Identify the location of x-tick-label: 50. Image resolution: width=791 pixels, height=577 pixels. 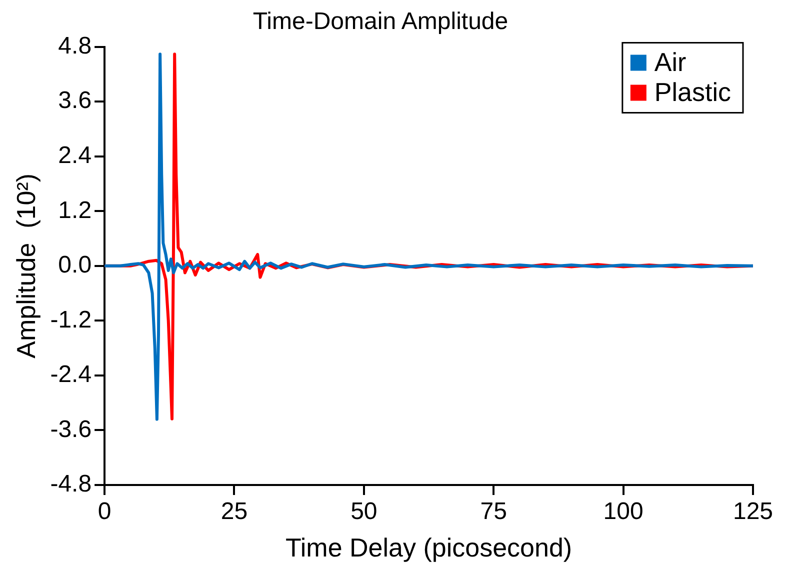
(364, 512).